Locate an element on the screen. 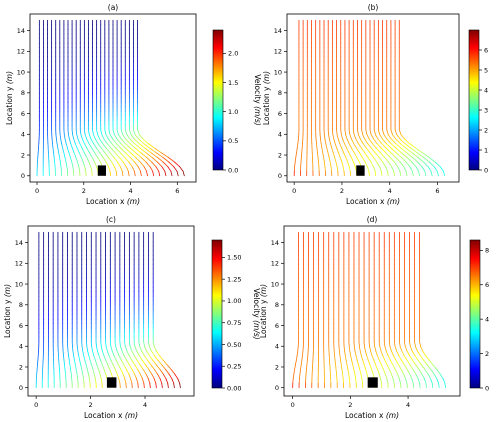  colorbar-tick-label: 0.25 is located at coordinates (234, 367).